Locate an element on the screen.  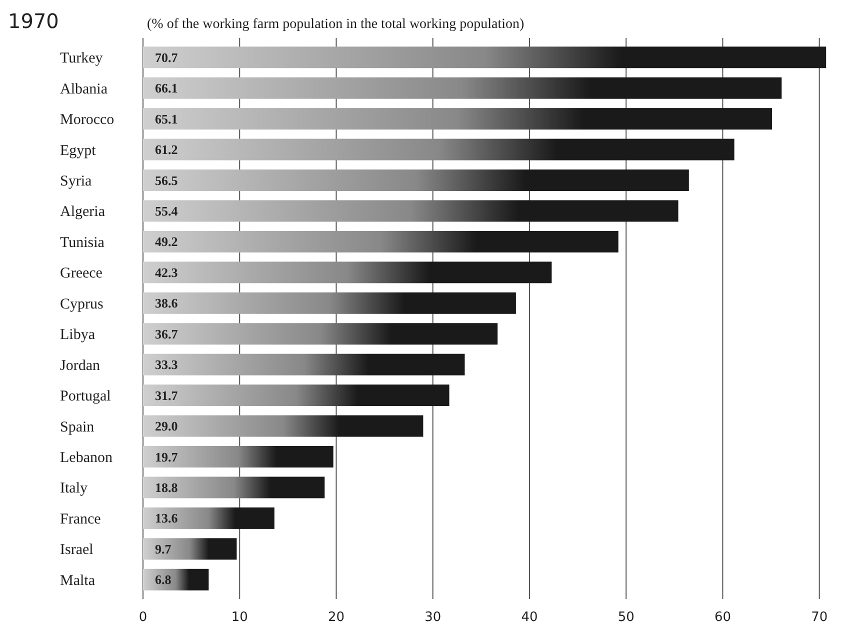
data-label: 36.7 is located at coordinates (166, 334).